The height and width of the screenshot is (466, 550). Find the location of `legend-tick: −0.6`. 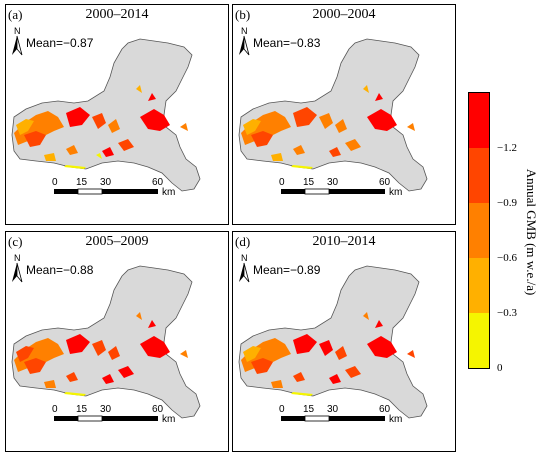

legend-tick: −0.6 is located at coordinates (507, 258).